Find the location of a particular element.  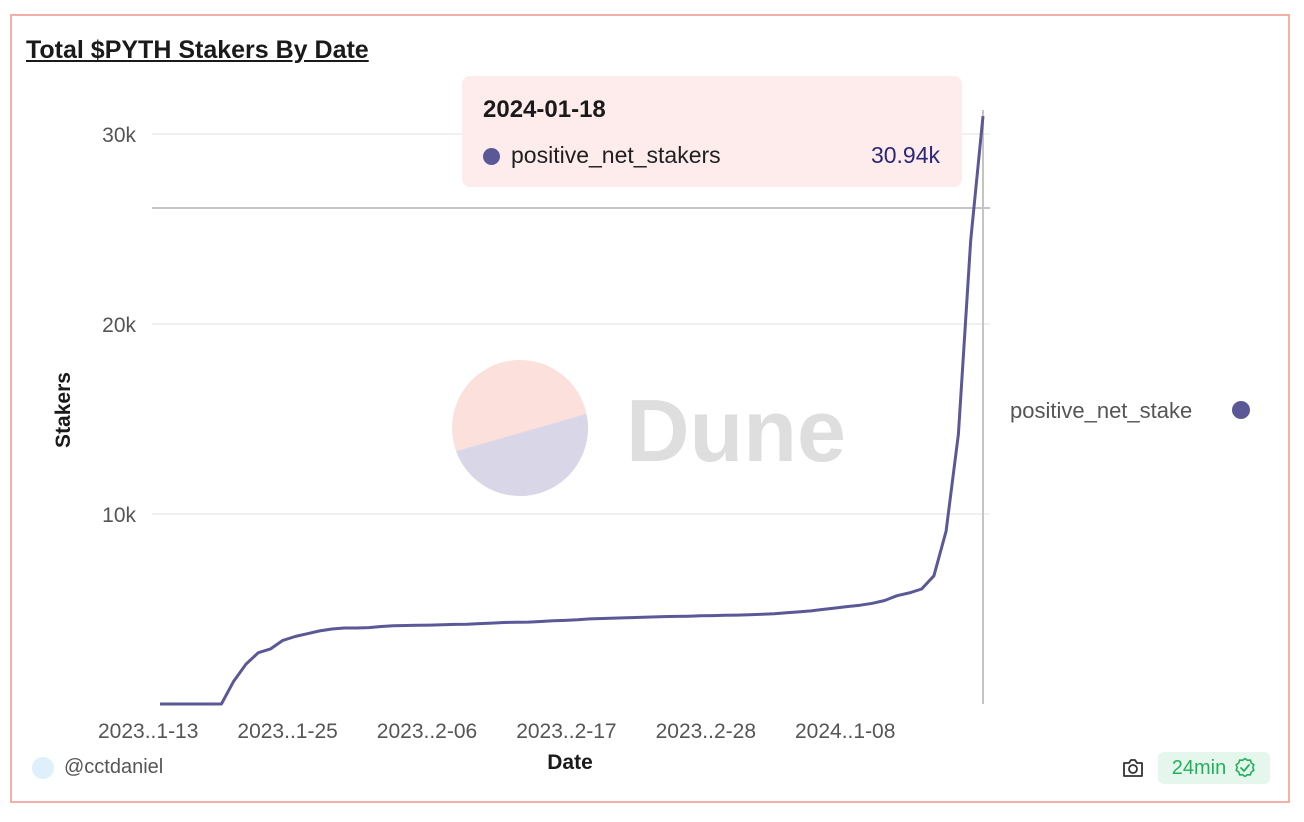

x-tick-label: 2023..1-25 is located at coordinates (287, 731).